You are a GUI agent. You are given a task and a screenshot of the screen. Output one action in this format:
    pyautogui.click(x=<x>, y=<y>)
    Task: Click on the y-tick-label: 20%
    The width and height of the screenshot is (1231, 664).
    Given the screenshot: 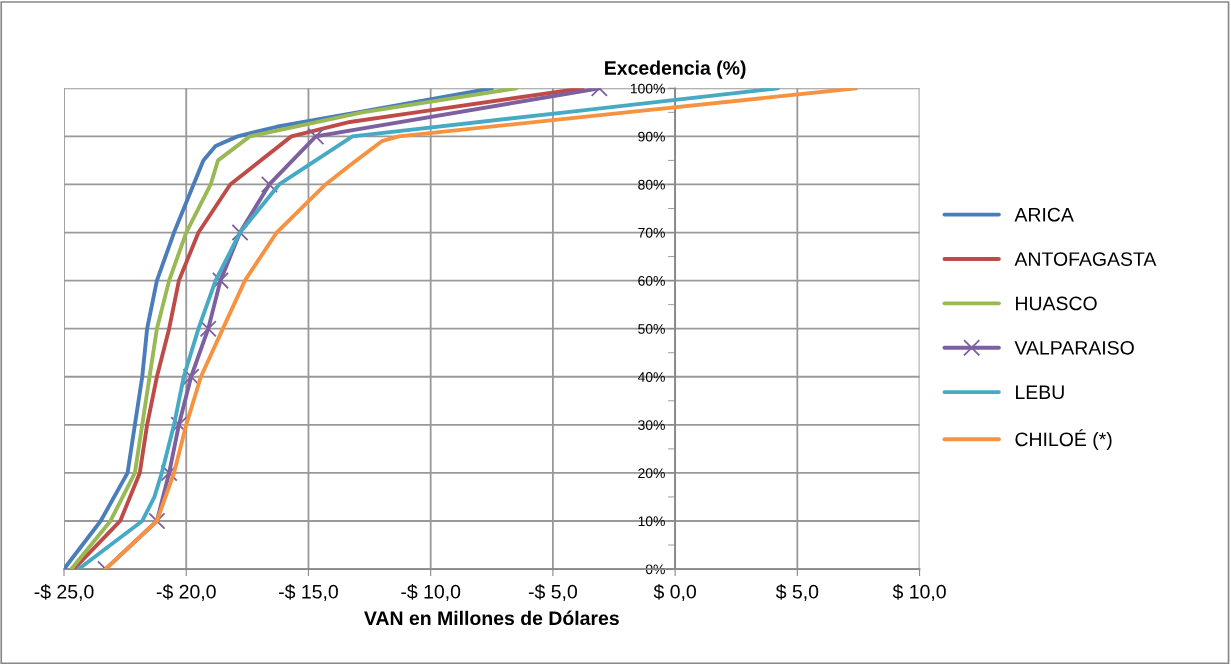 What is the action you would take?
    pyautogui.click(x=651, y=473)
    